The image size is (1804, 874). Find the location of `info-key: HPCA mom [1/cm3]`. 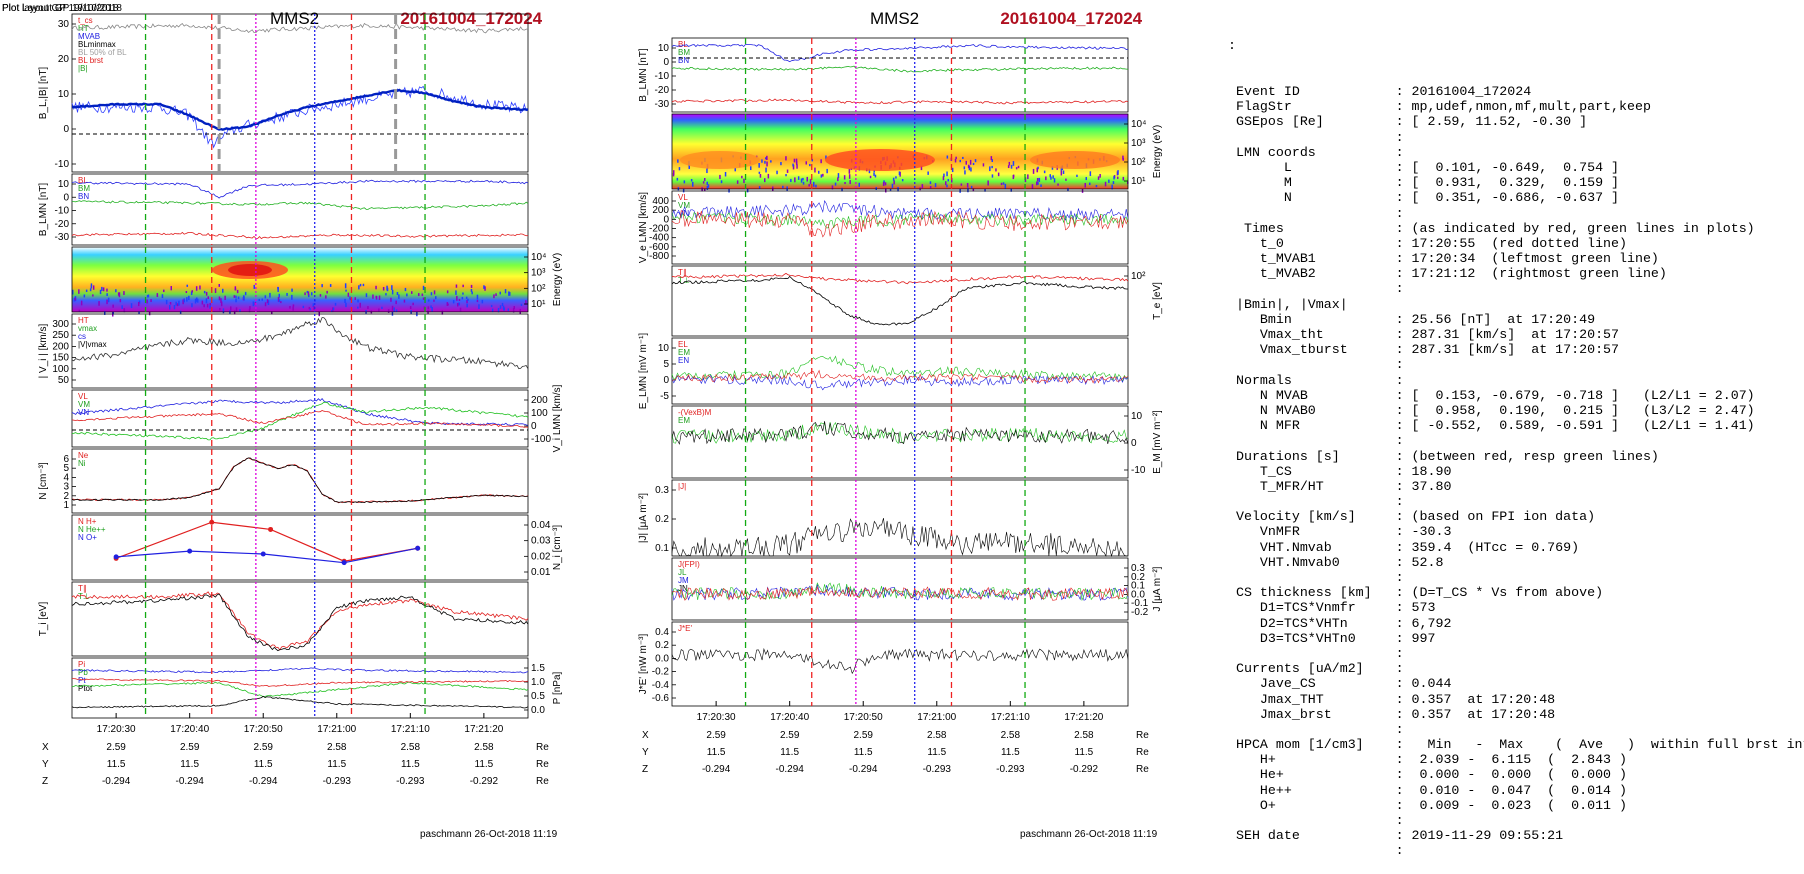

info-key: HPCA mom [1/cm3] is located at coordinates (1312, 745).